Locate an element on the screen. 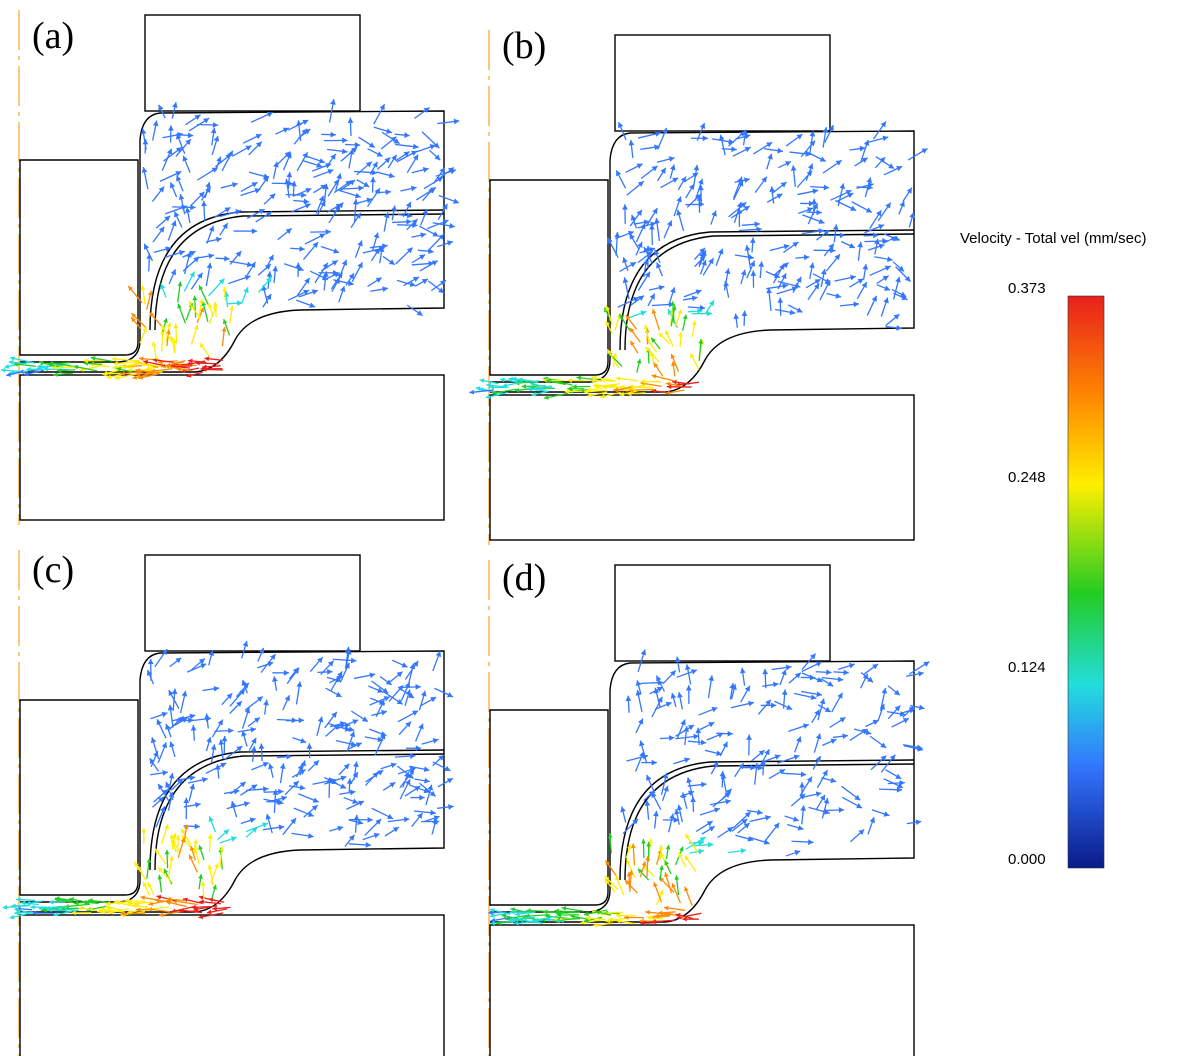 Image resolution: width=1200 pixels, height=1056 pixels. colorbar is located at coordinates (1086, 582).